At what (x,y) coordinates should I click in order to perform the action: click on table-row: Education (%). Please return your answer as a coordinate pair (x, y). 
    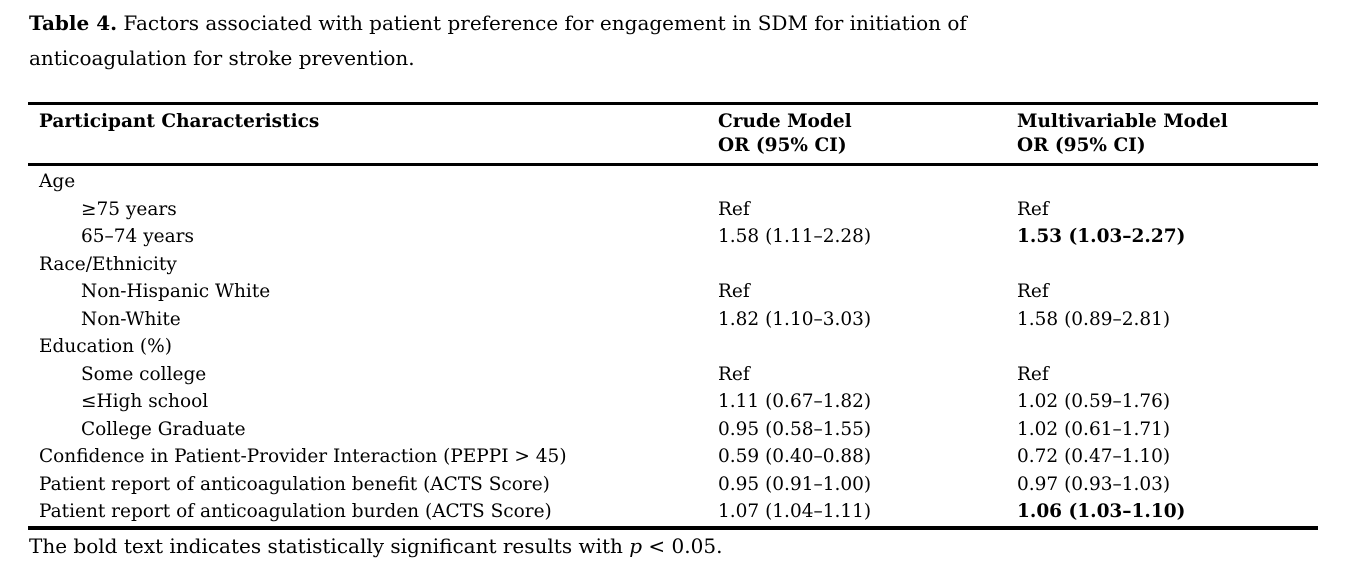
    Looking at the image, I should click on (673, 347).